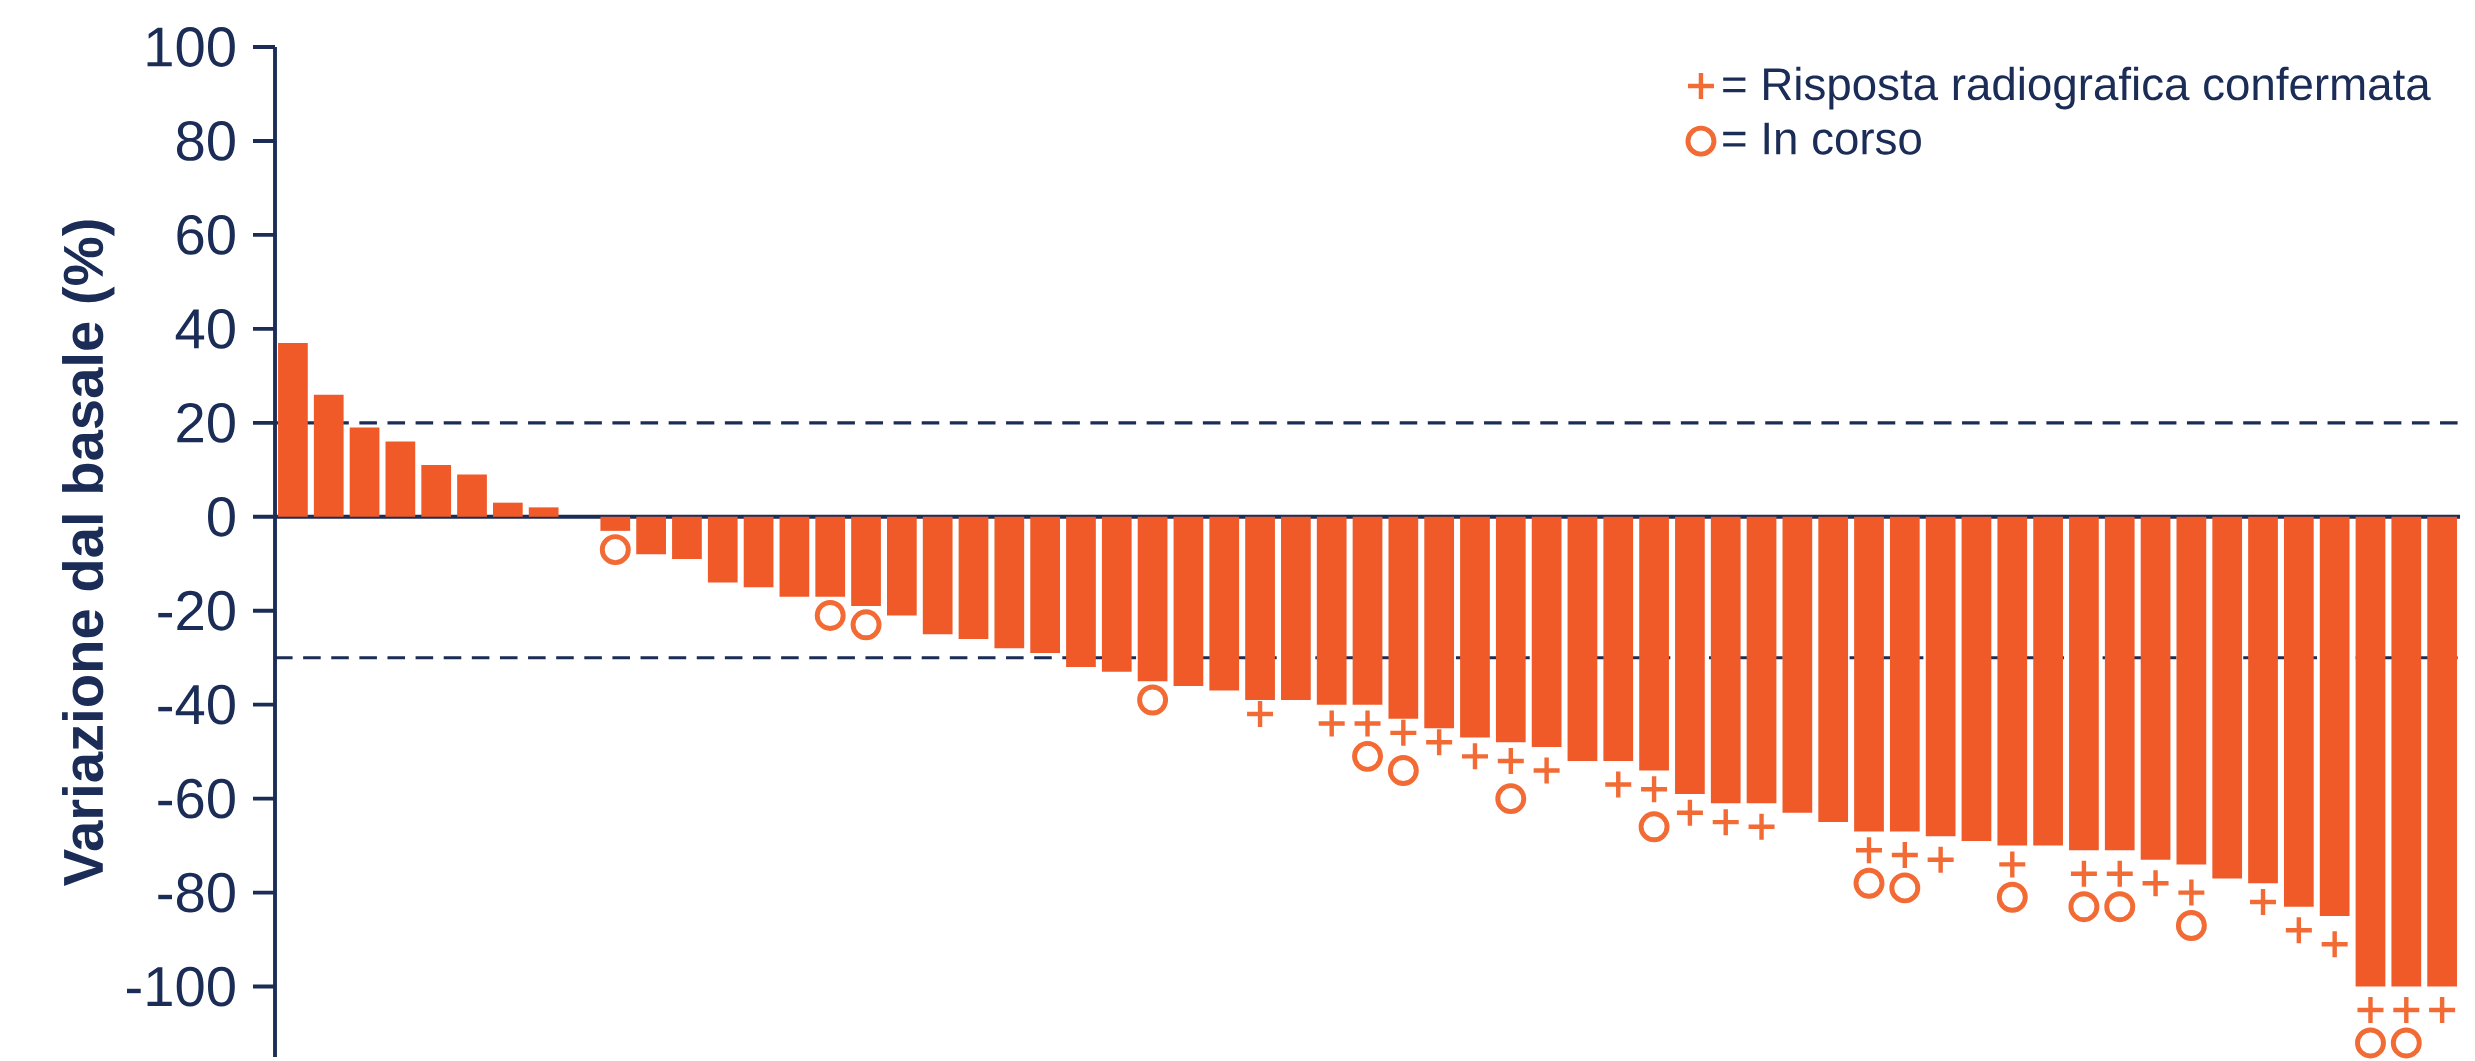 Image resolution: width=2475 pixels, height=1061 pixels. What do you see at coordinates (181, 986) in the screenshot?
I see `y-tick-label: -100` at bounding box center [181, 986].